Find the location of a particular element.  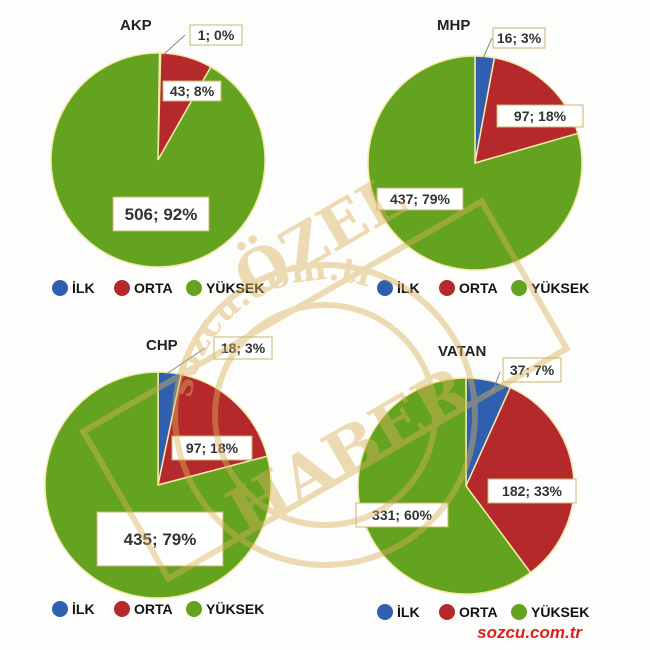

chart-title: CHP is located at coordinates (162, 345).